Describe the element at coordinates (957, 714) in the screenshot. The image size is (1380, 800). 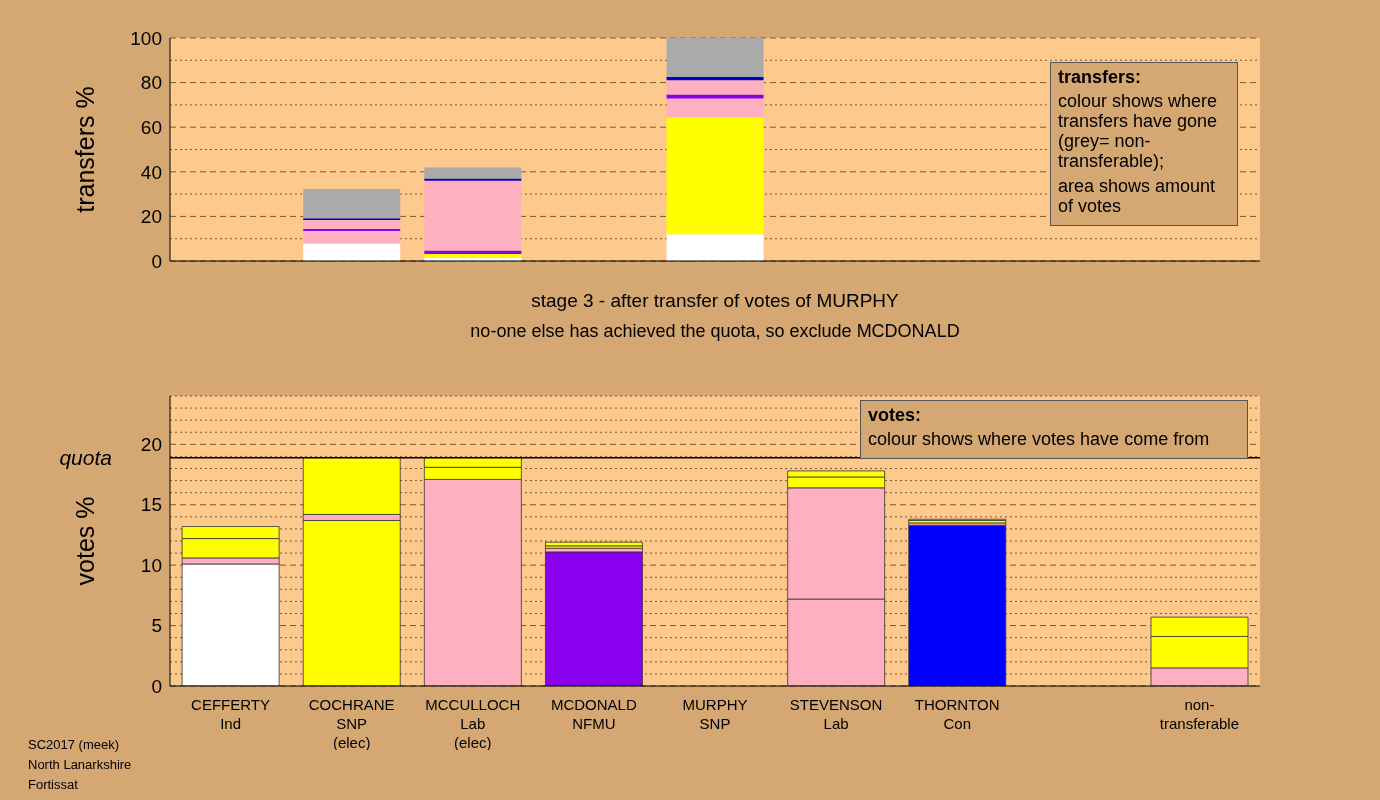
I see `x-tick-label: THORNTON Con` at that location.